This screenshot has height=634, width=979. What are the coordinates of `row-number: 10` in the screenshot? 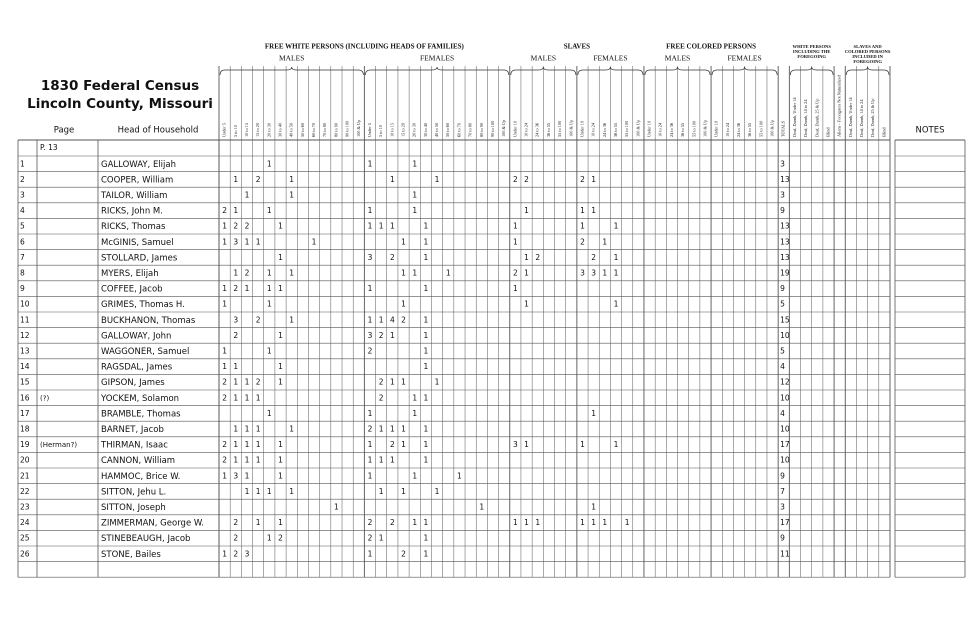 It's located at (25, 304).